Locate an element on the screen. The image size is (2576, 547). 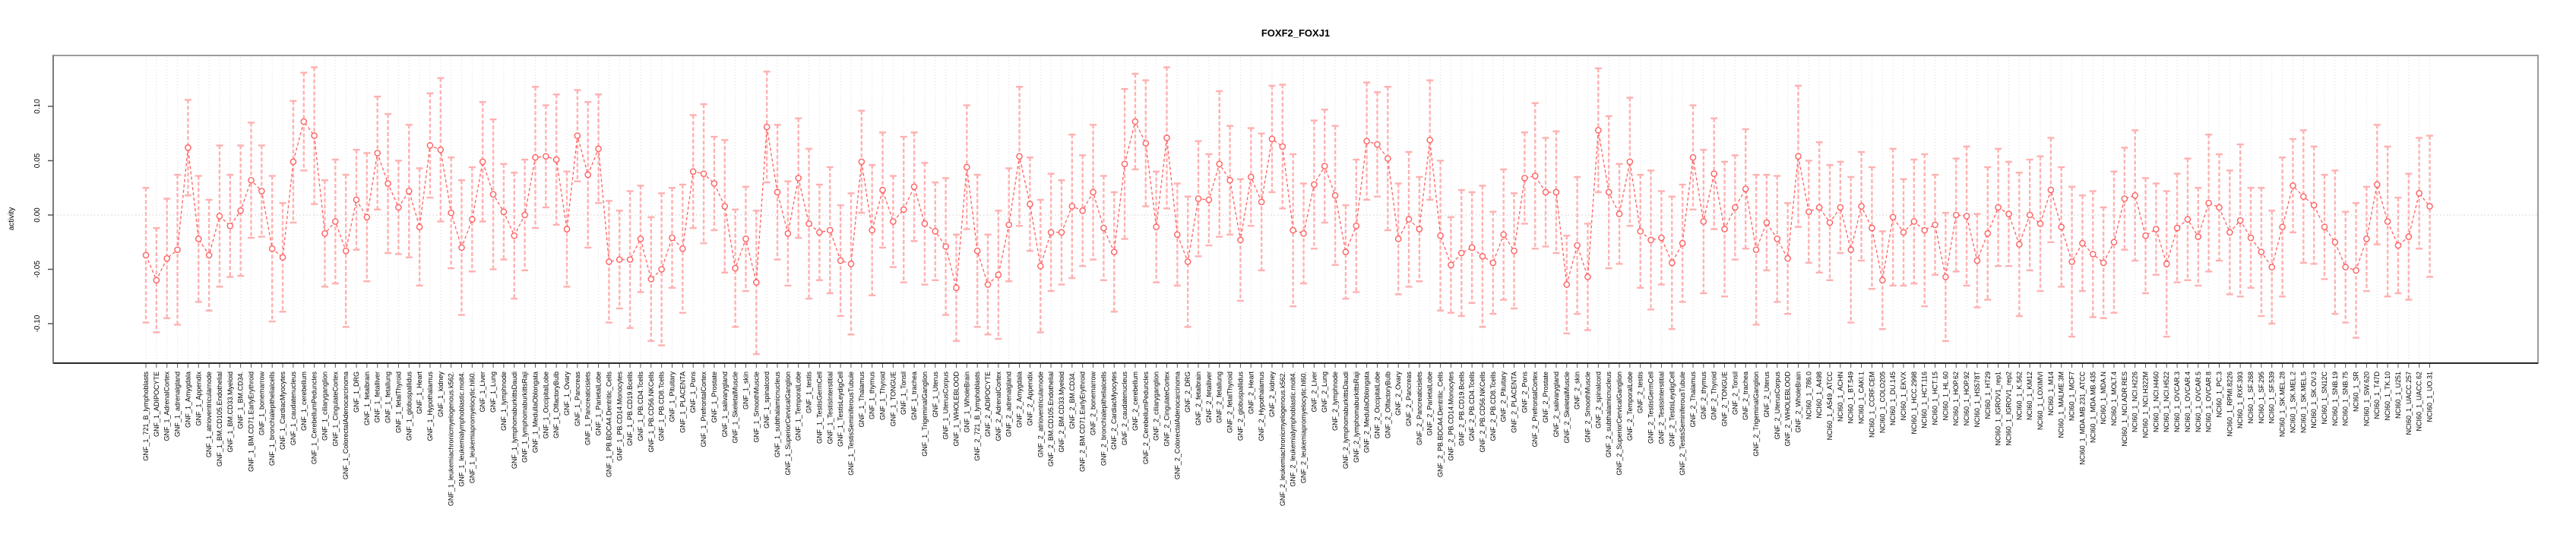
x-tick-label: GNF_2_caudatenucleus is located at coordinates (1124, 409).